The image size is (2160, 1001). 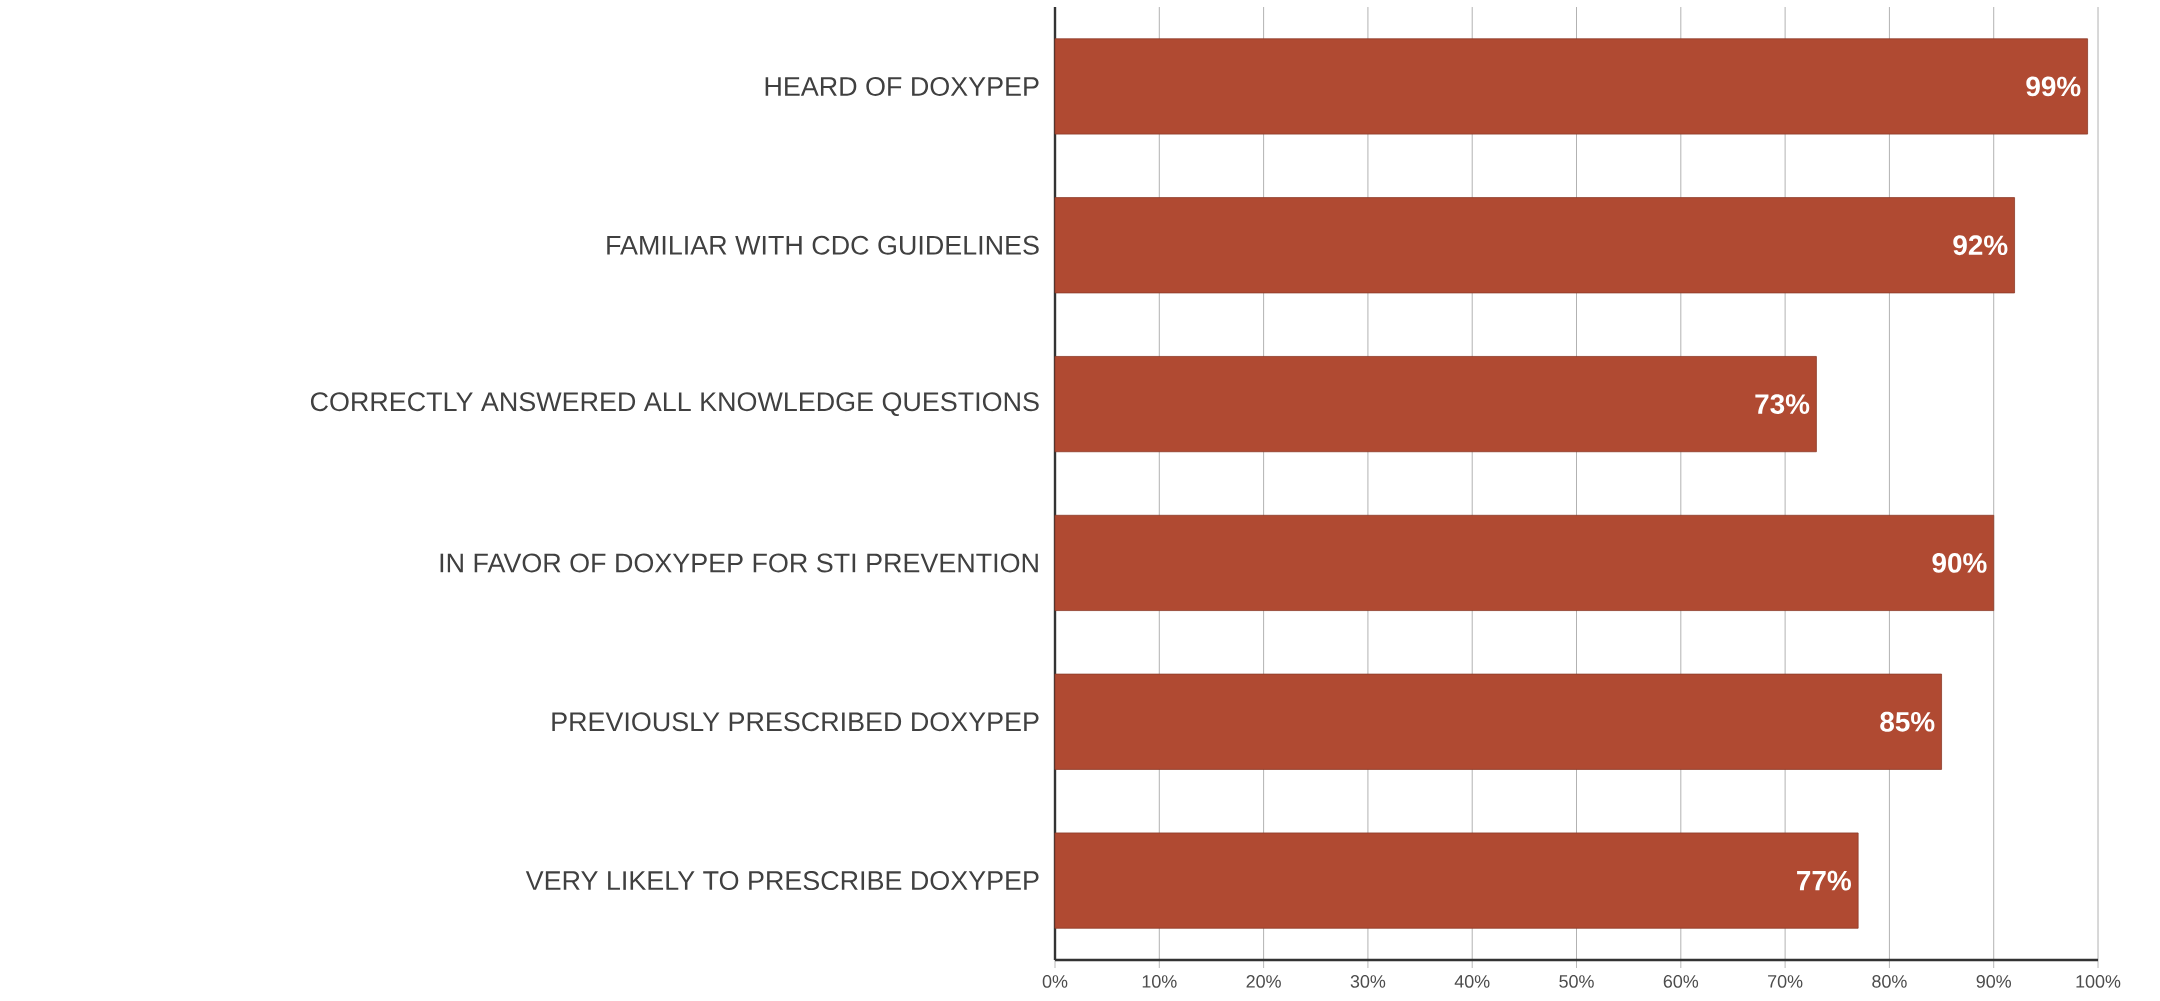 What do you see at coordinates (1368, 981) in the screenshot?
I see `x-tick-label: 30%` at bounding box center [1368, 981].